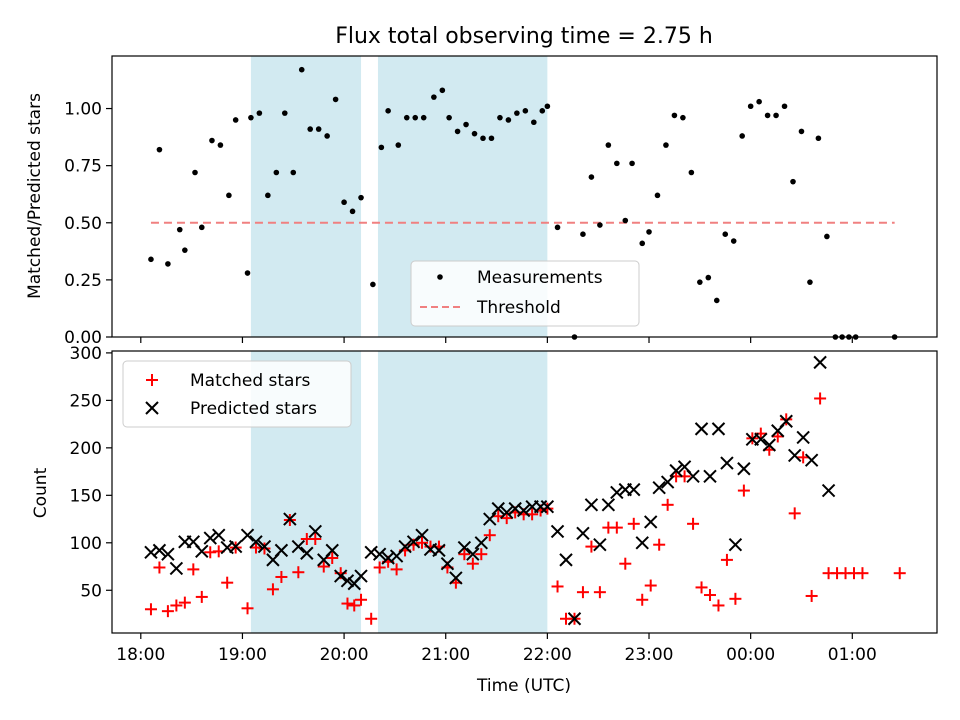 The width and height of the screenshot is (960, 720). Describe the element at coordinates (547, 655) in the screenshot. I see `count-x-tick-label: 22:00` at that location.